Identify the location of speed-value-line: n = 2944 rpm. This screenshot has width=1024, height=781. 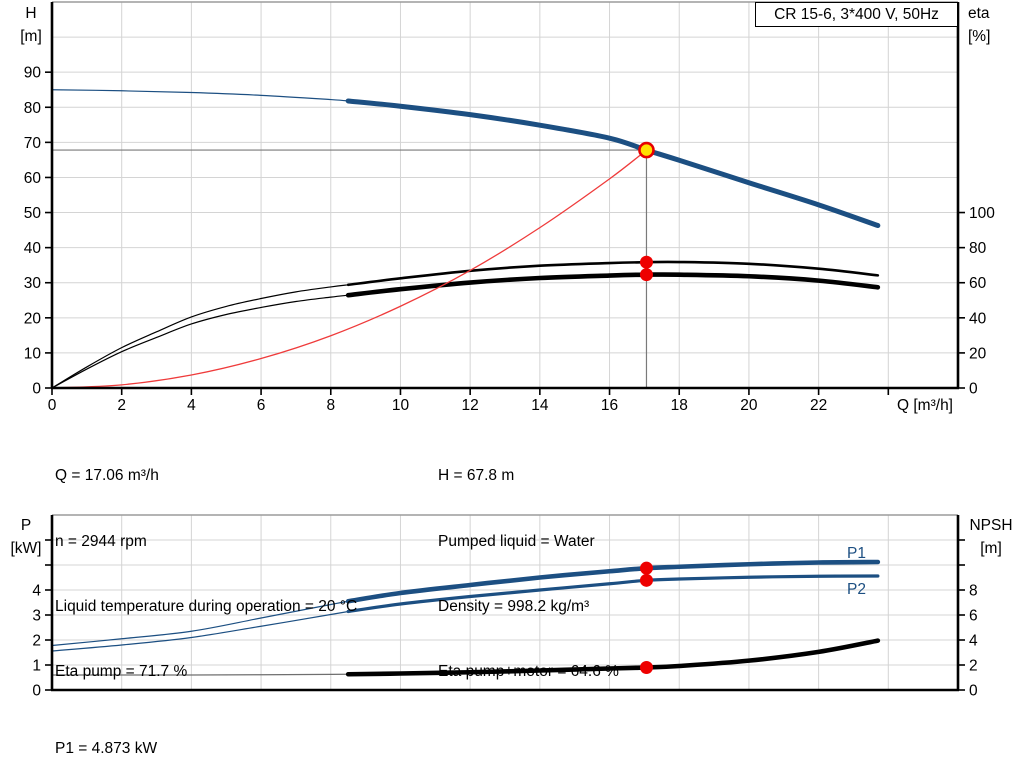
(101, 541).